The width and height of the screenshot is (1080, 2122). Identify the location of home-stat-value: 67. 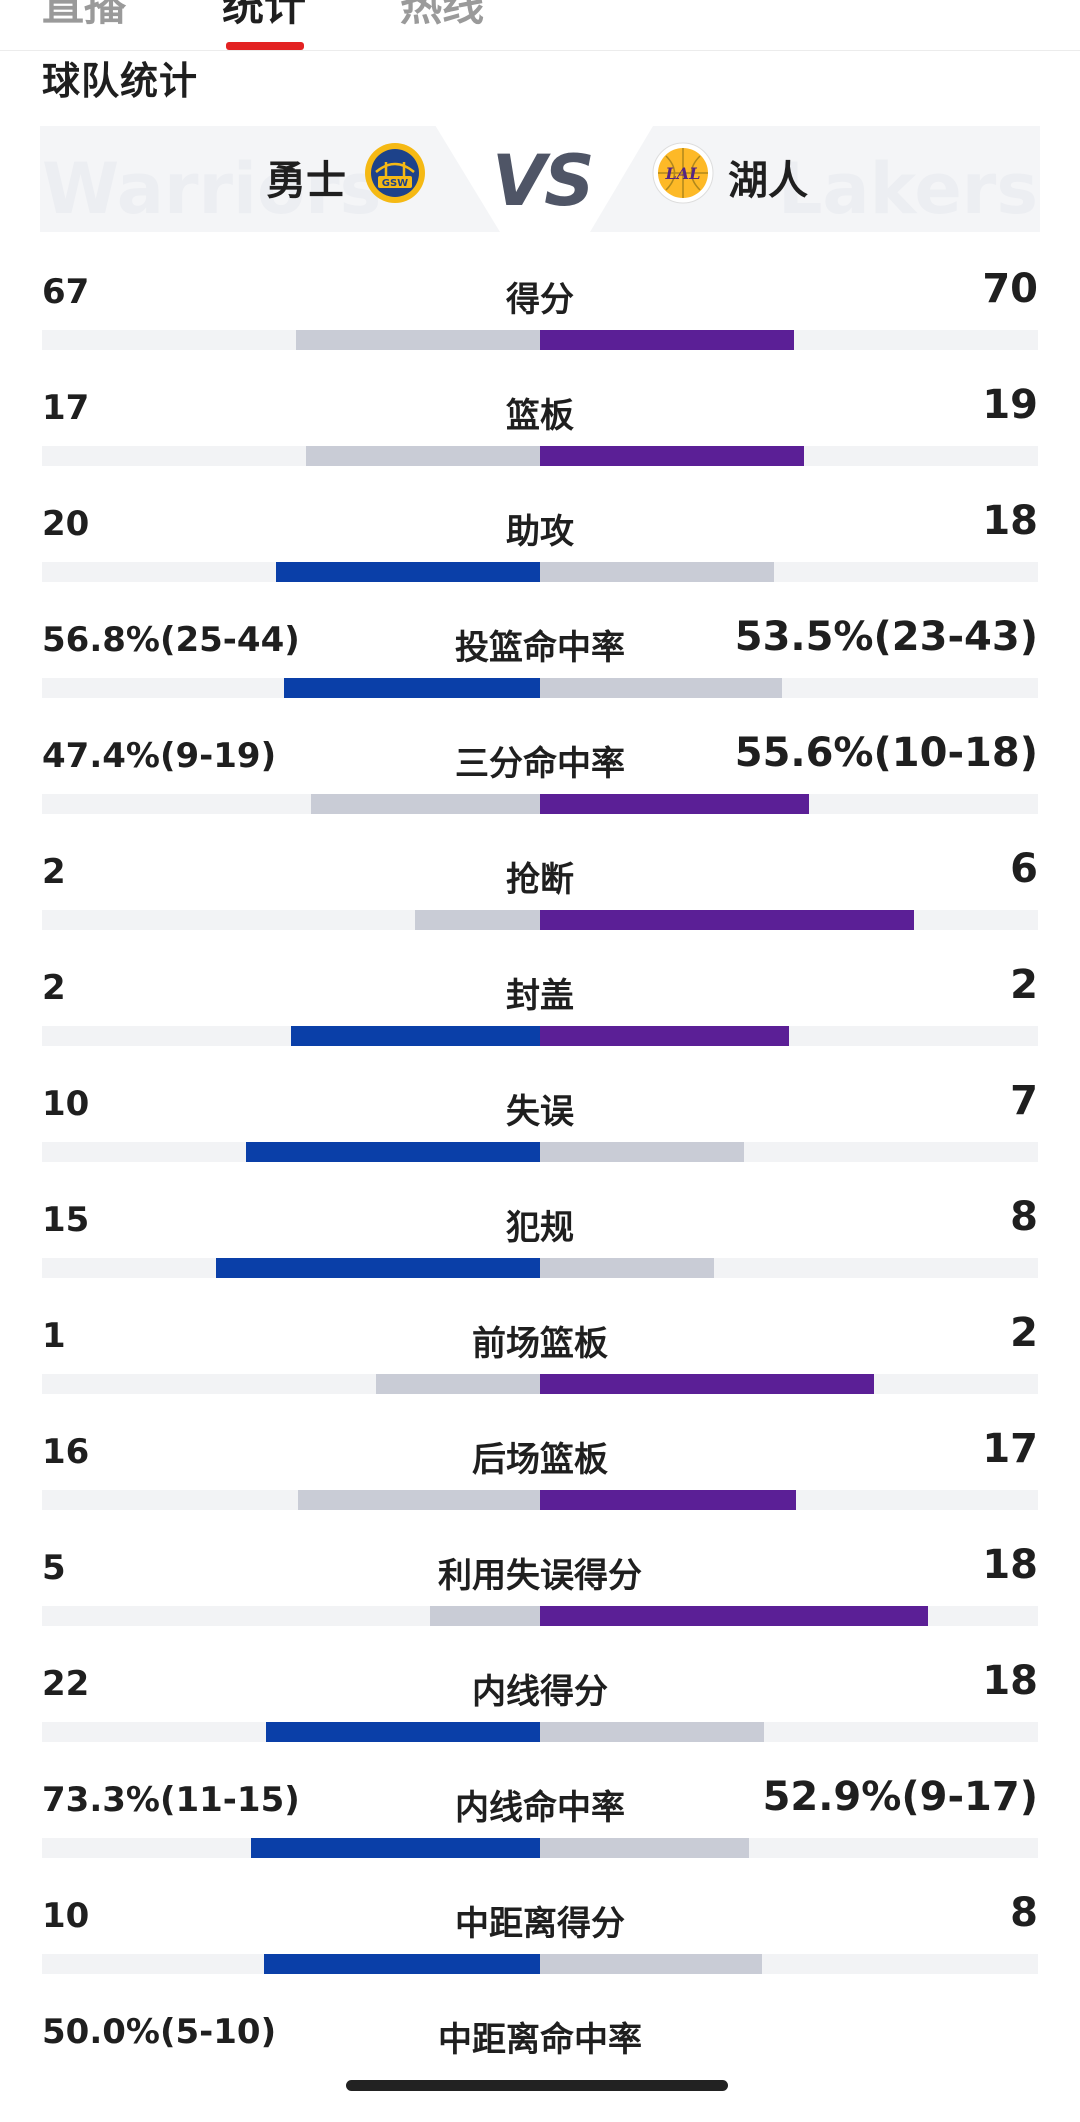
(66, 292).